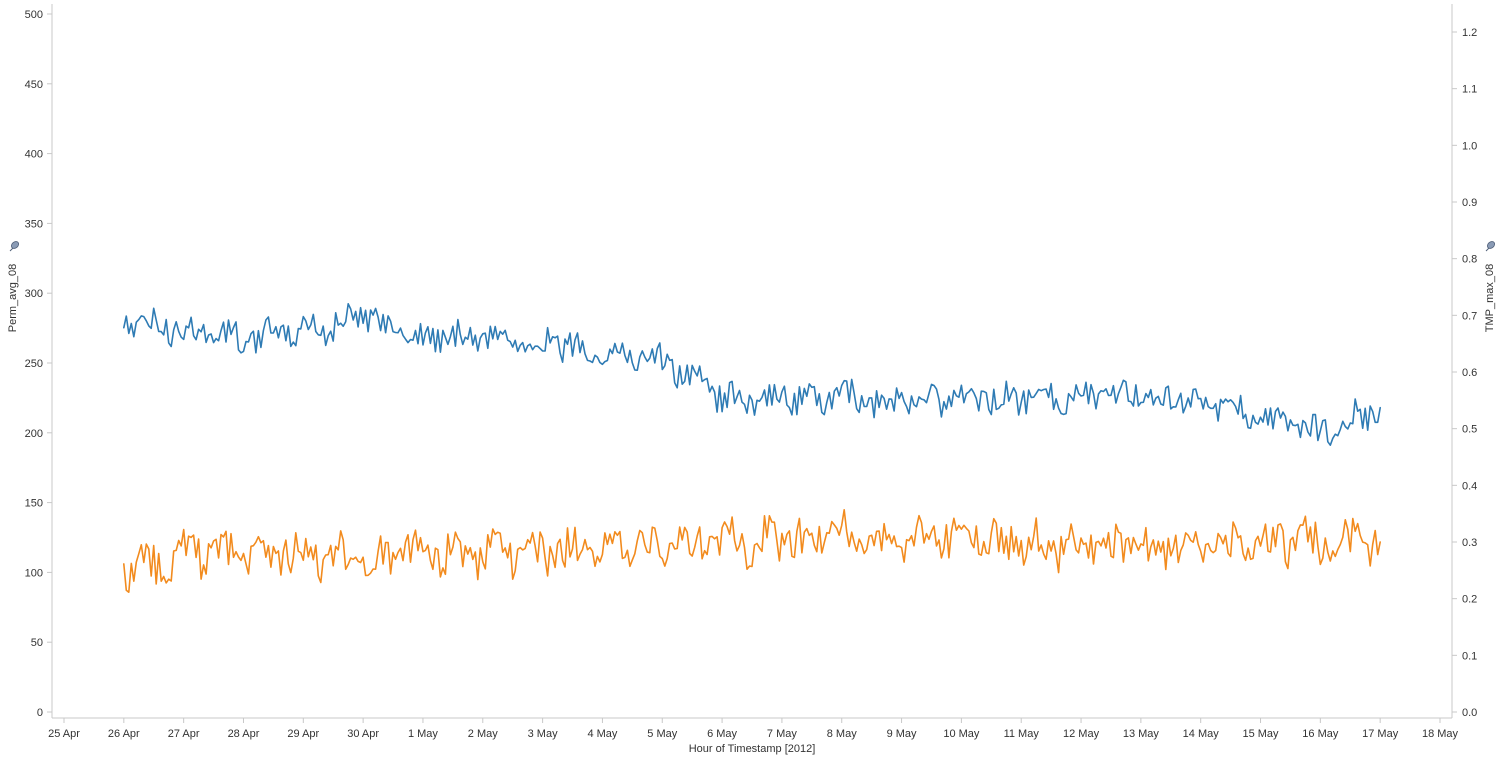 This screenshot has height=763, width=1501. I want to click on x-tick-label: 15 May, so click(1260, 734).